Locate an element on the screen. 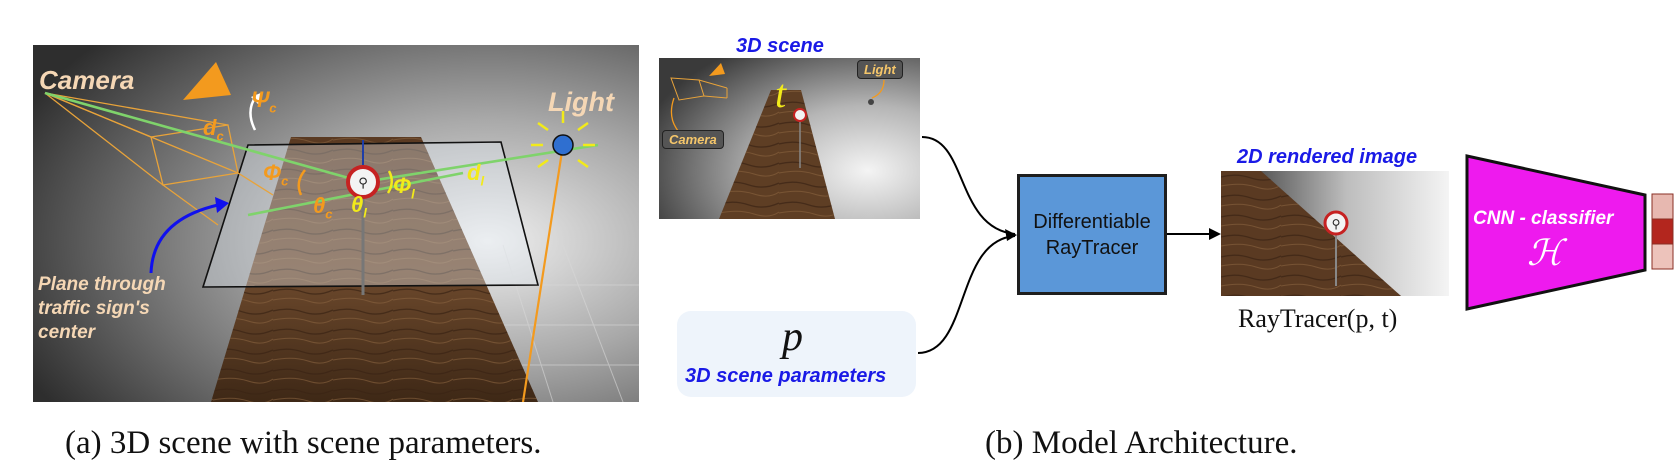 Image resolution: width=1678 pixels, height=470 pixels. light-rays is located at coordinates (563, 140).